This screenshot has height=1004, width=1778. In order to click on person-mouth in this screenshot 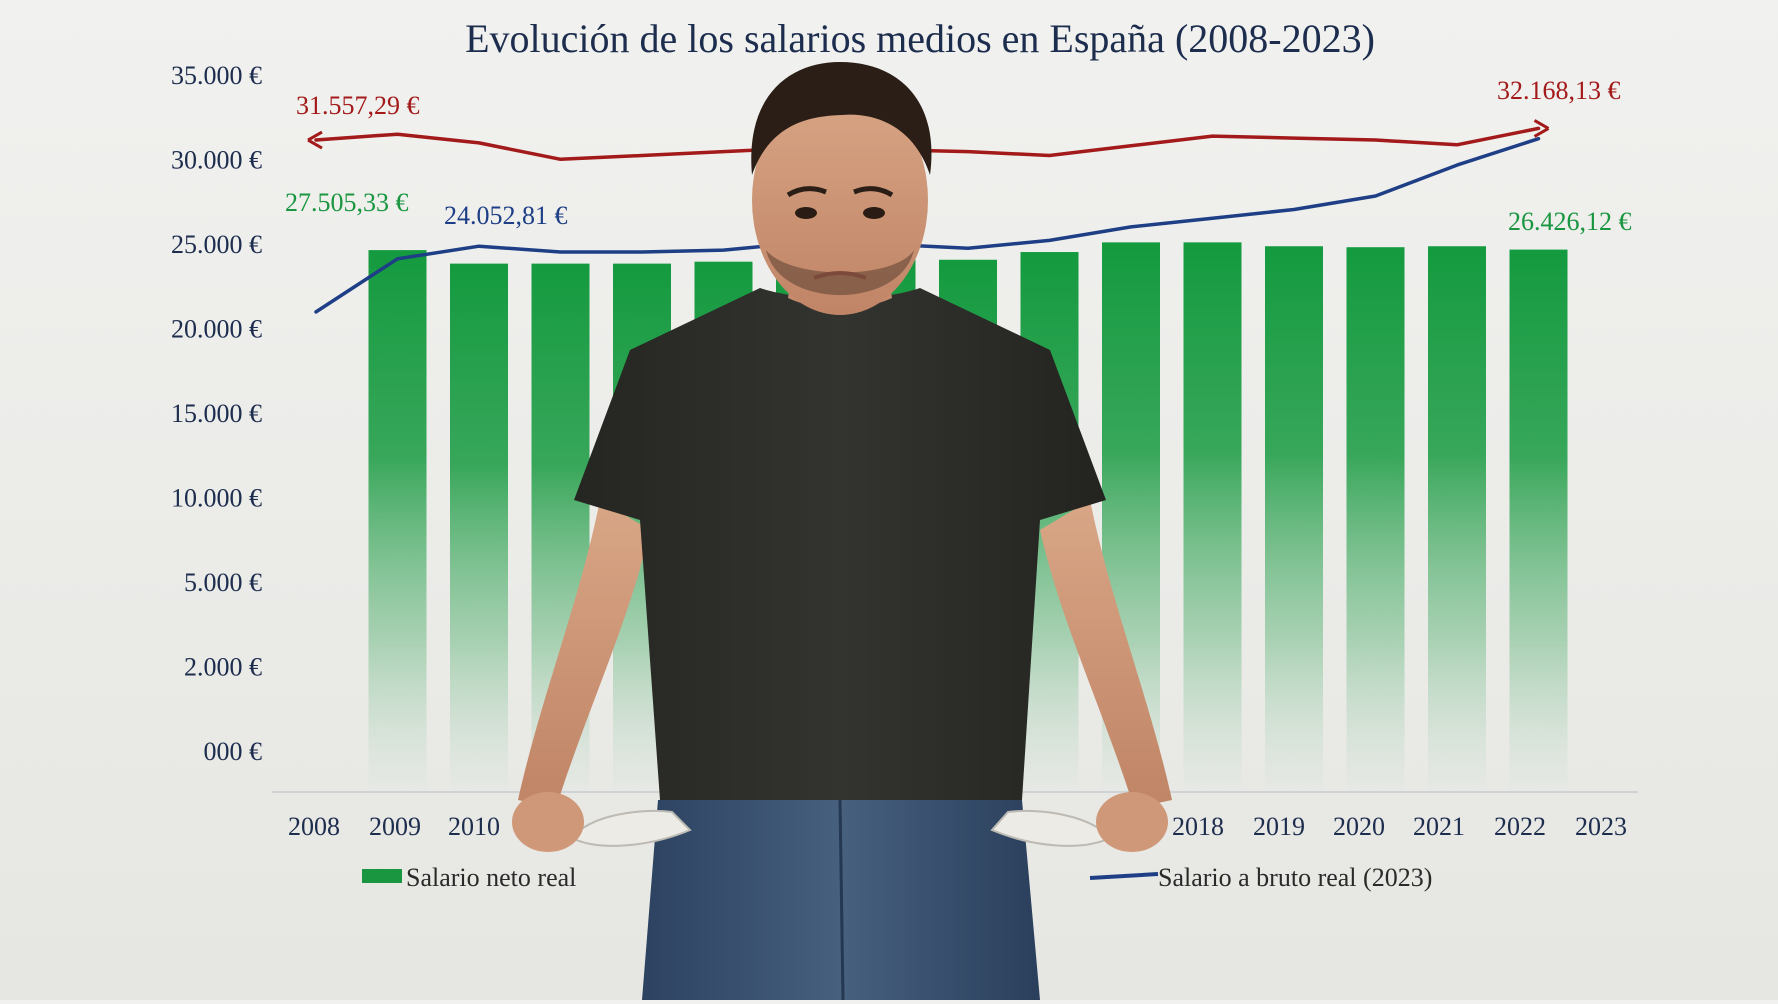, I will do `click(840, 275)`.